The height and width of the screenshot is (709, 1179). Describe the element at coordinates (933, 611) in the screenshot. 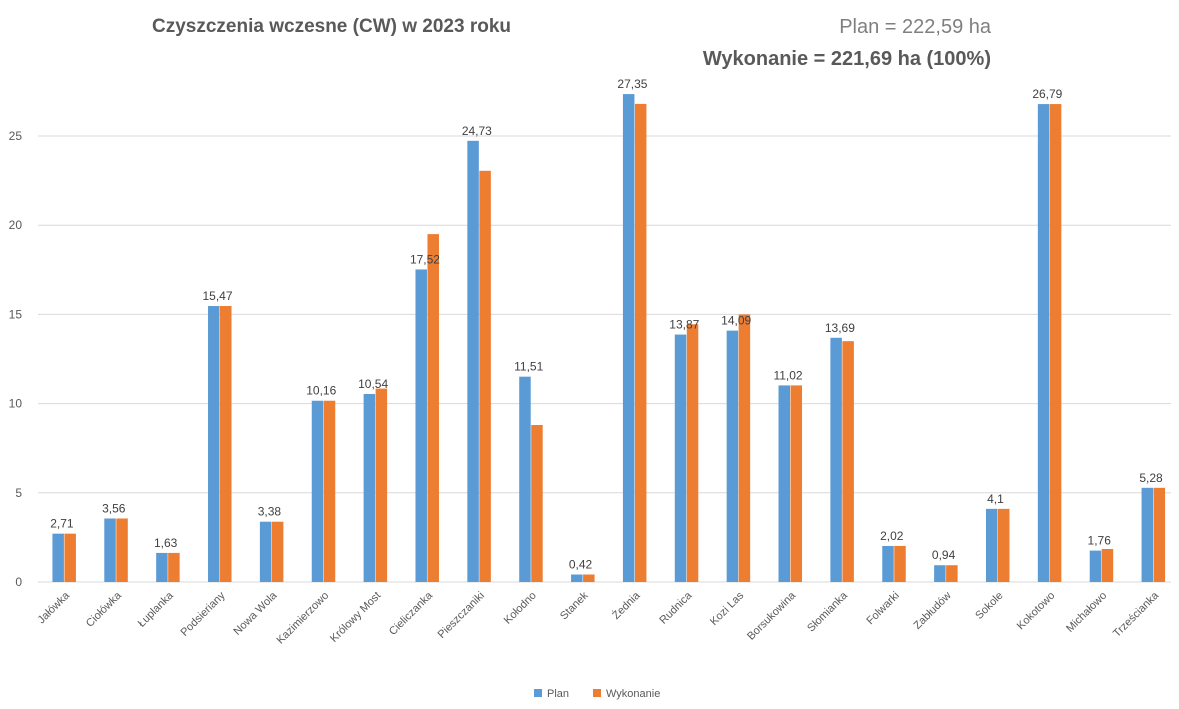

I see `x-tick-label: Zabłudów` at that location.